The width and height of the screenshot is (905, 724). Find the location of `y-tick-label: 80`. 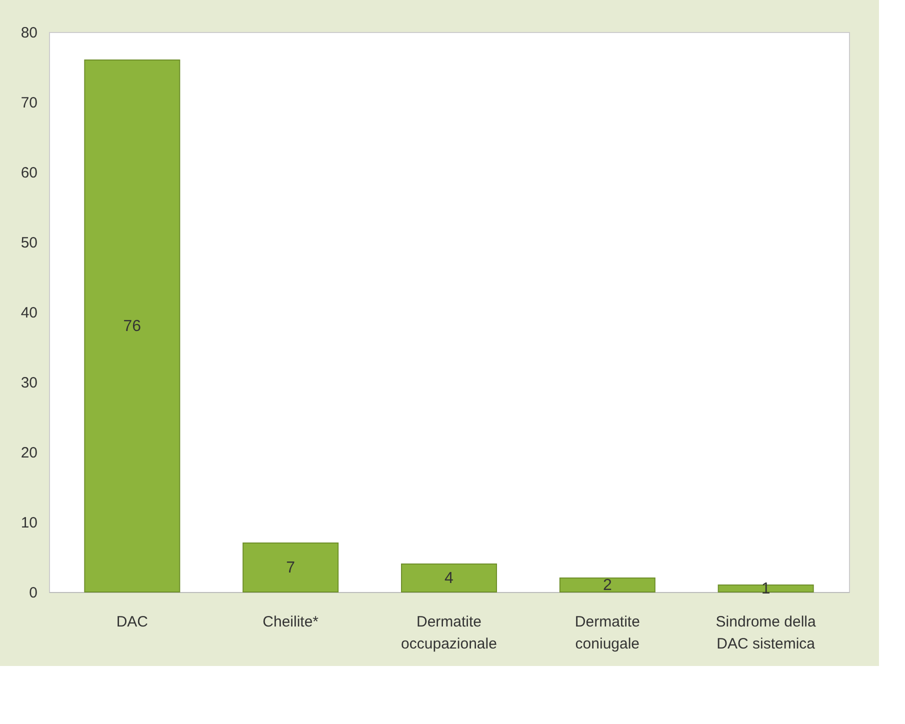

y-tick-label: 80 is located at coordinates (29, 33).